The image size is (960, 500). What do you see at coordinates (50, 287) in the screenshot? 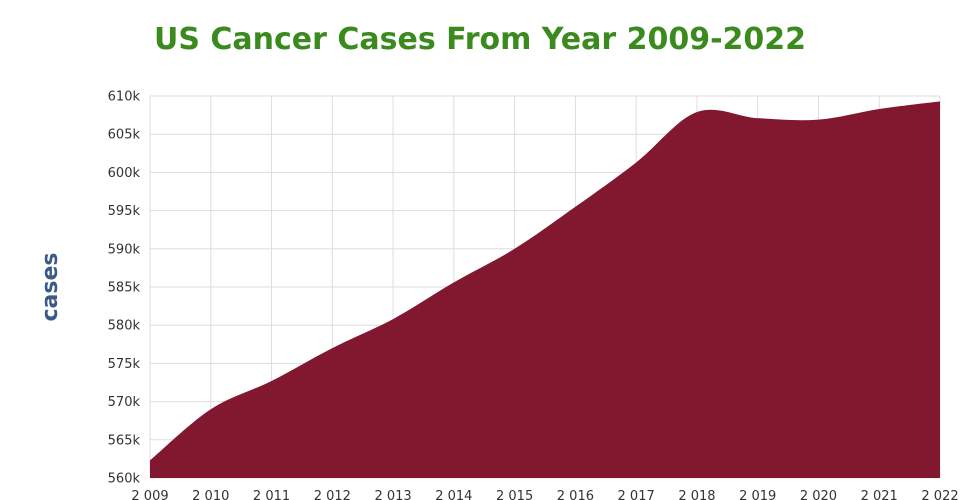
I see `y-axis-label: cases` at bounding box center [50, 287].